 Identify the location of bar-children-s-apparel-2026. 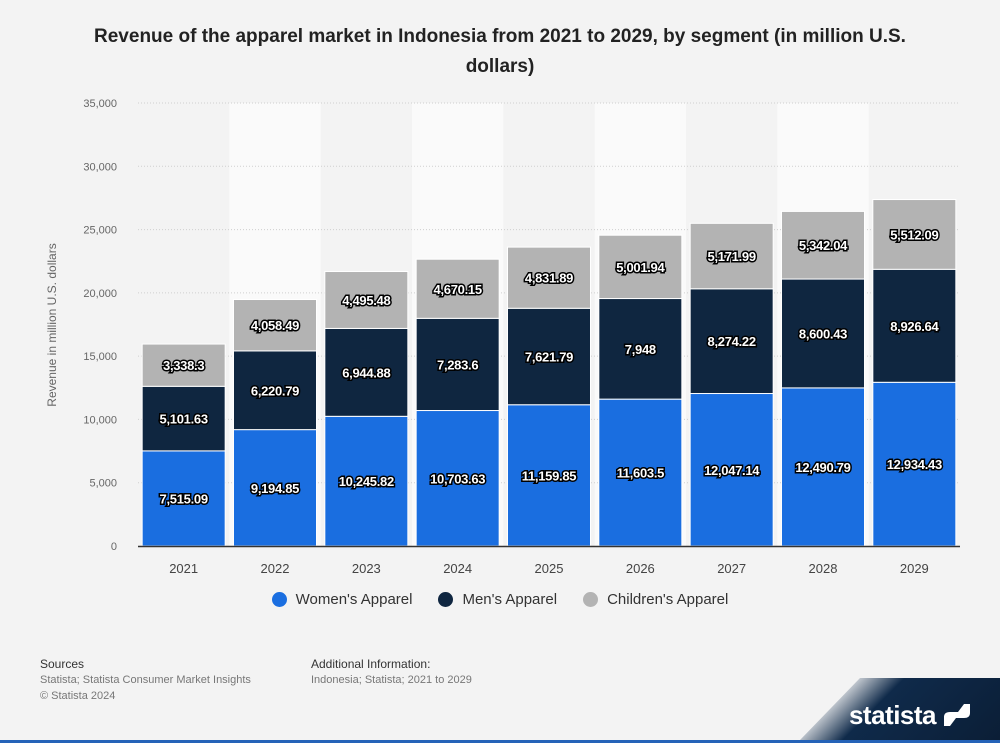
(640, 267).